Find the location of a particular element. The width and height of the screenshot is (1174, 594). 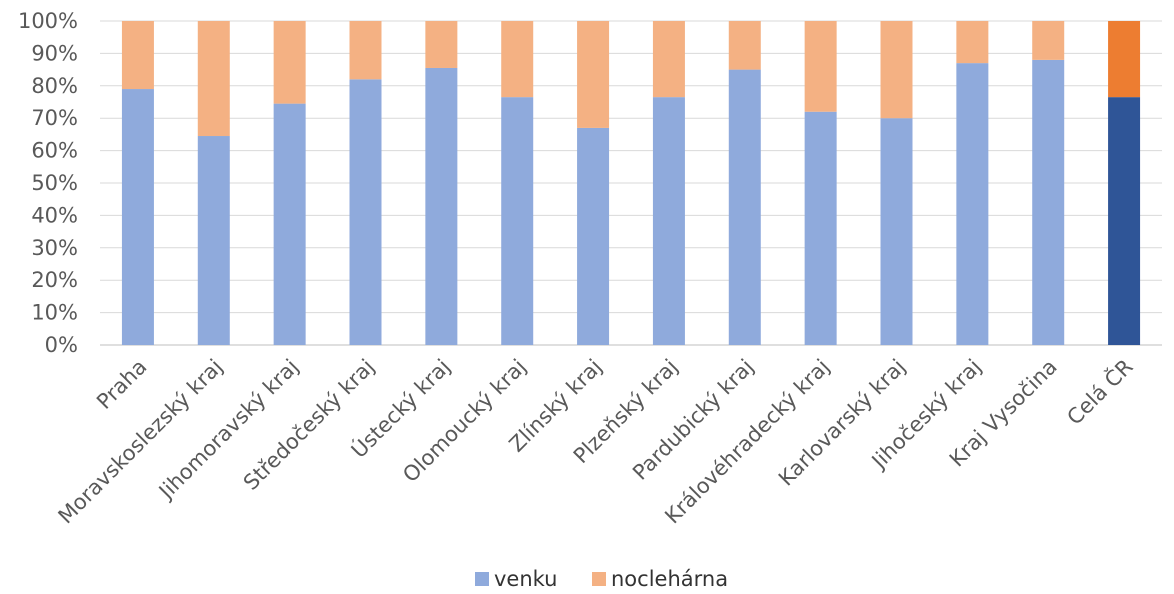

y-tick-label: 0% is located at coordinates (61, 345).